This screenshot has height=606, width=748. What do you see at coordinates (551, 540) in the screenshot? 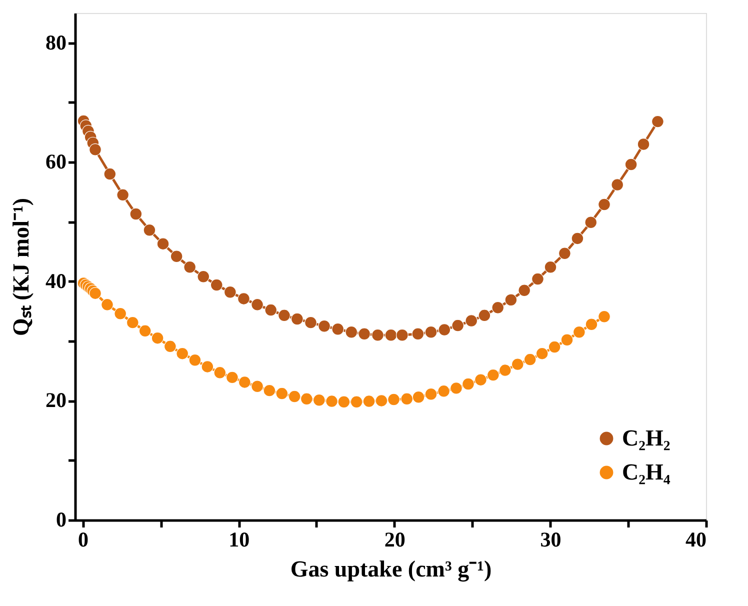
I see `x-tick-label: 30` at bounding box center [551, 540].